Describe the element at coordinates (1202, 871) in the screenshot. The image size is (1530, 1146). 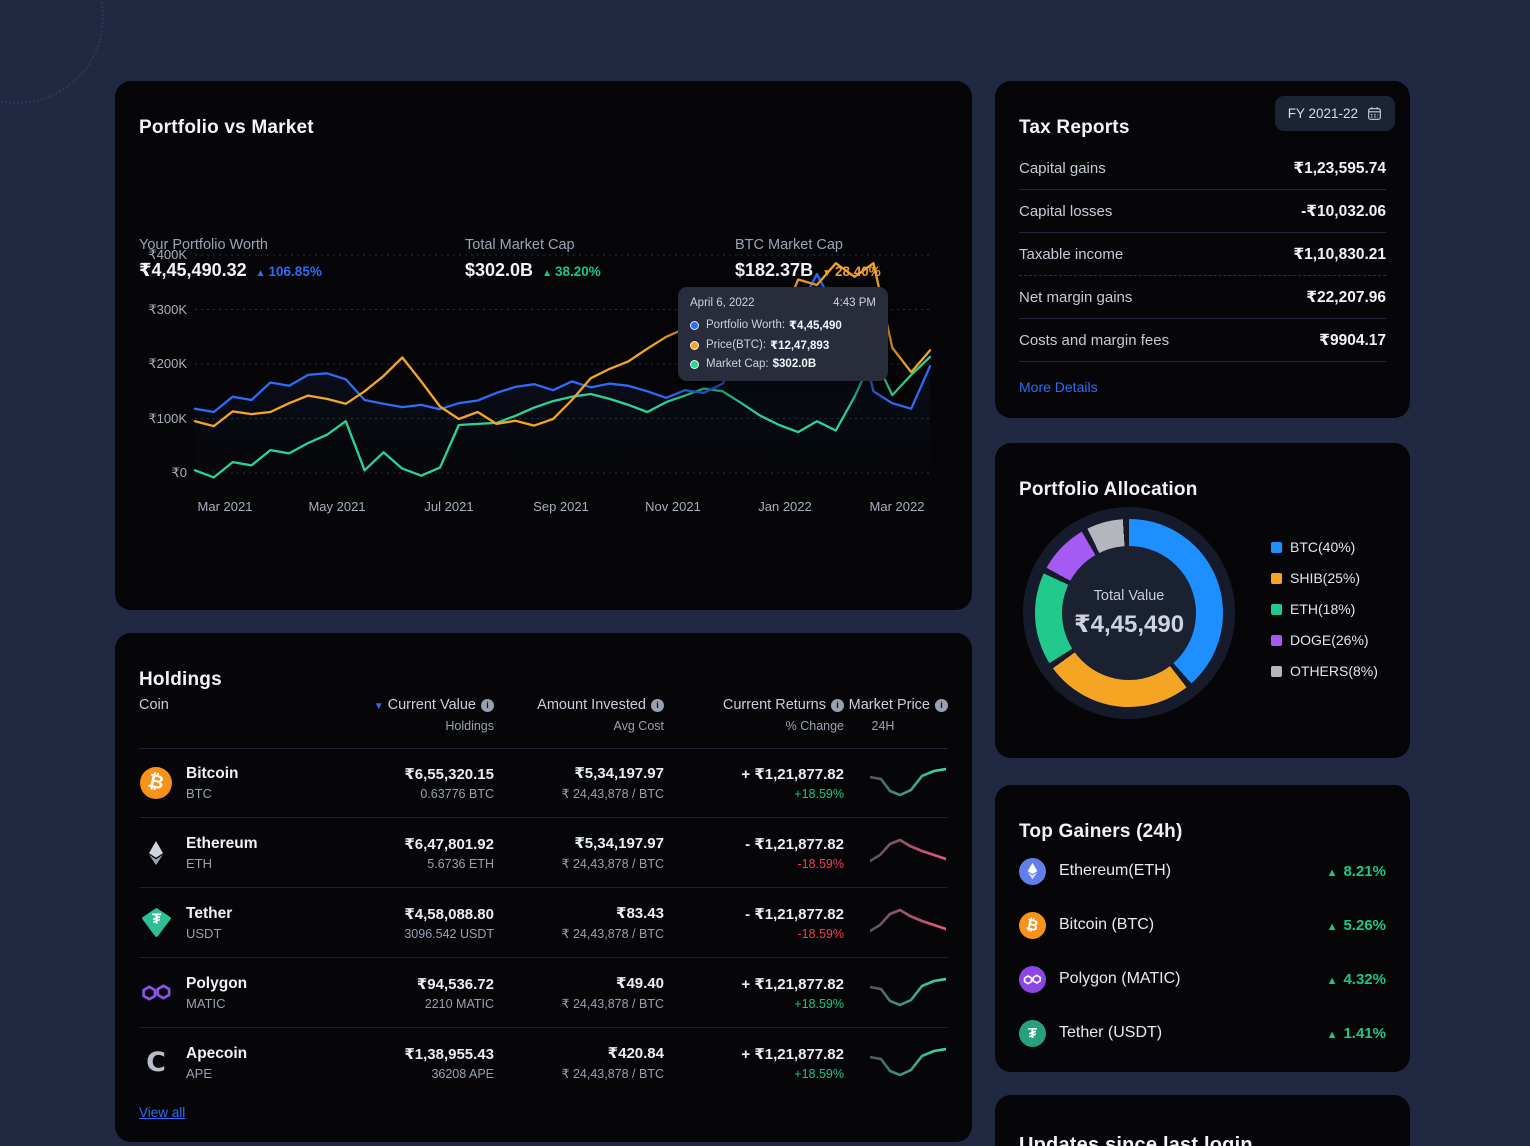
I see `gainer-row: Ethereum(ETH) ▲ 8.21%` at that location.